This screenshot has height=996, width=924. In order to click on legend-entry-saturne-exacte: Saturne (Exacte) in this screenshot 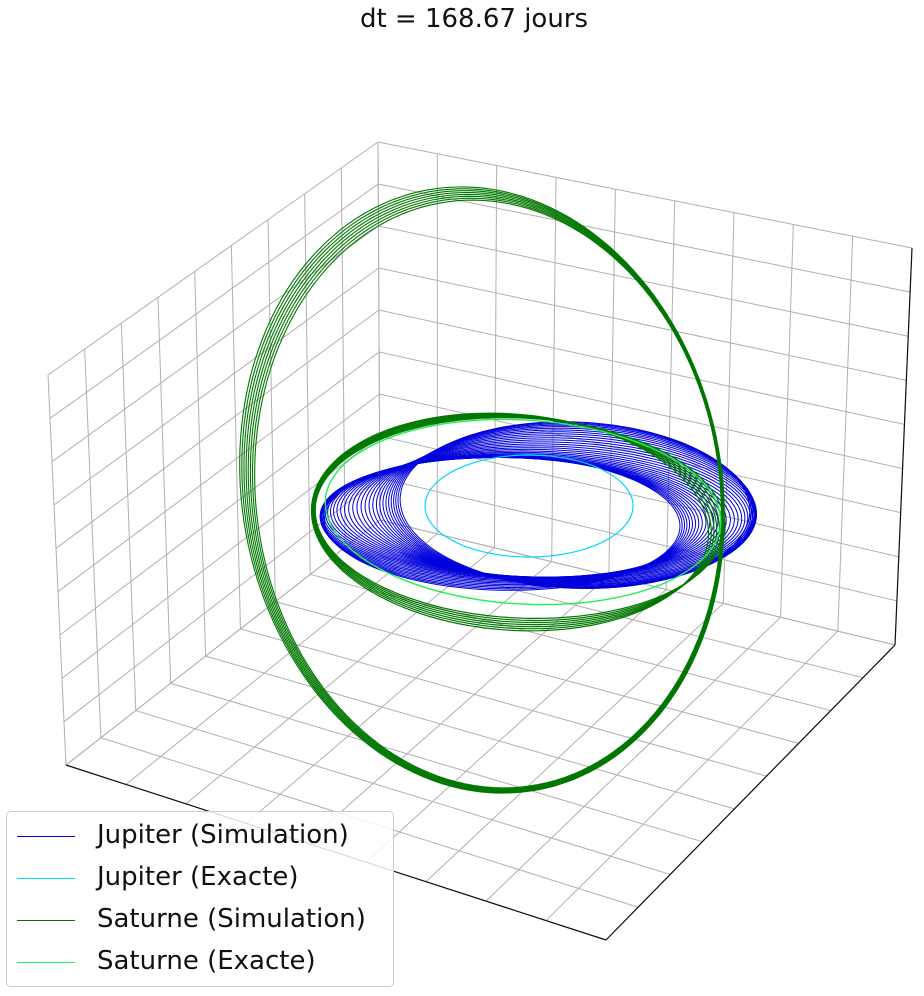, I will do `click(200, 962)`.